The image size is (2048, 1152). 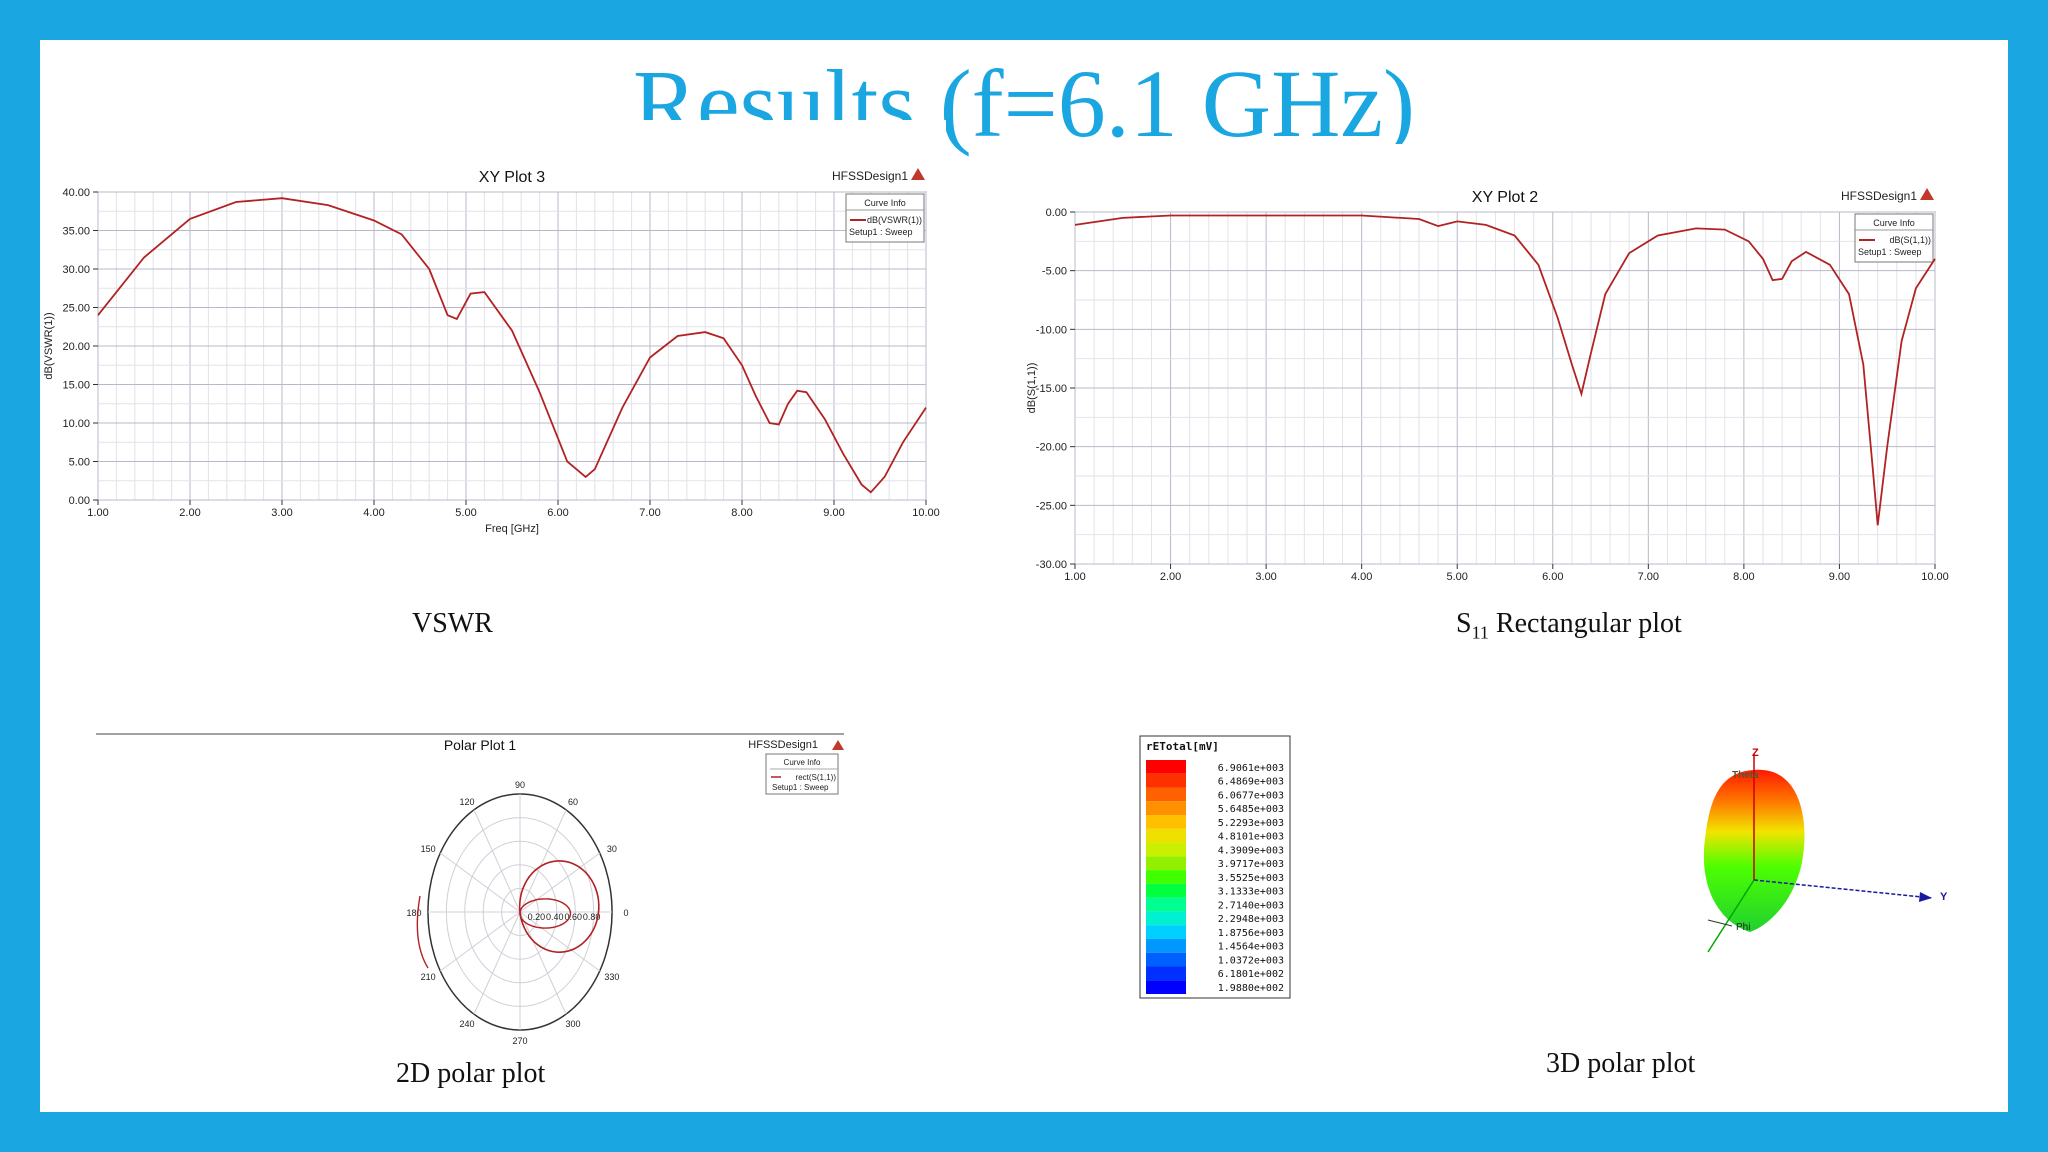 I want to click on ansoft-logo, so click(x=838, y=745).